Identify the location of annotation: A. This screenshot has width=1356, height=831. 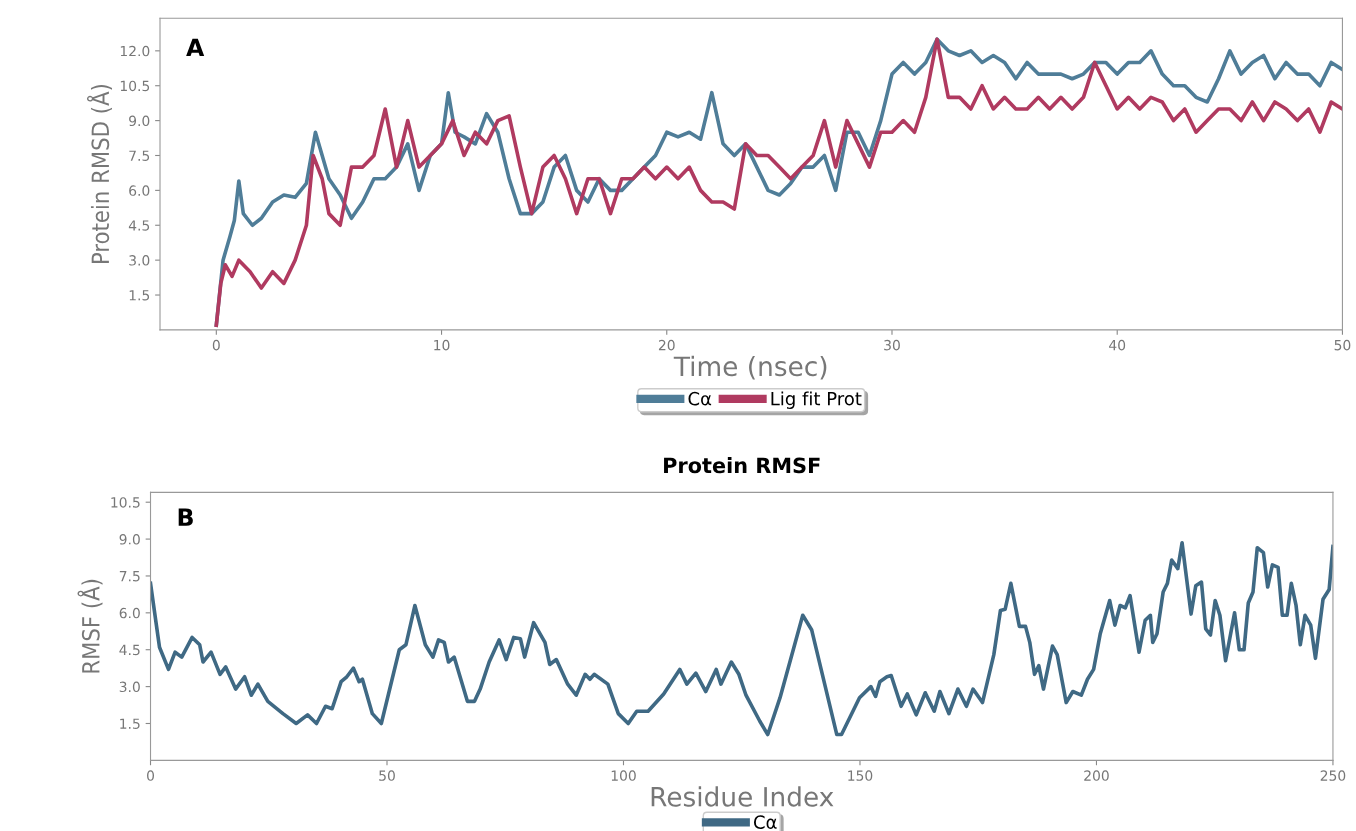
(195, 47).